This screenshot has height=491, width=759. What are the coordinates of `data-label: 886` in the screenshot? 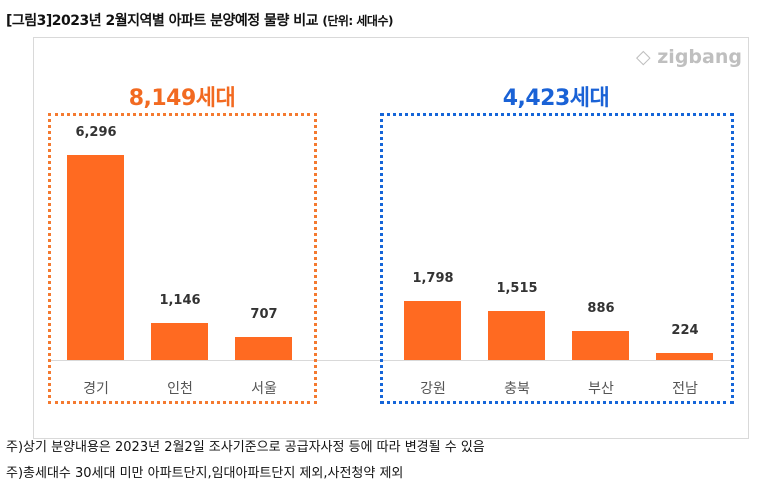 It's located at (601, 309).